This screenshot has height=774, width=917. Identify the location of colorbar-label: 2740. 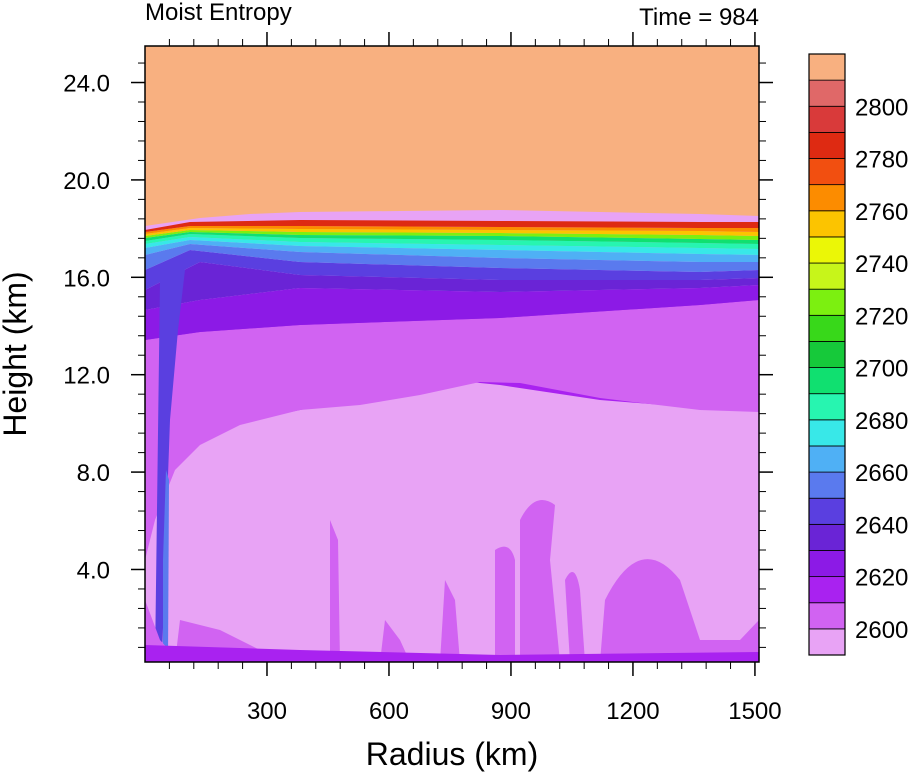
(881, 264).